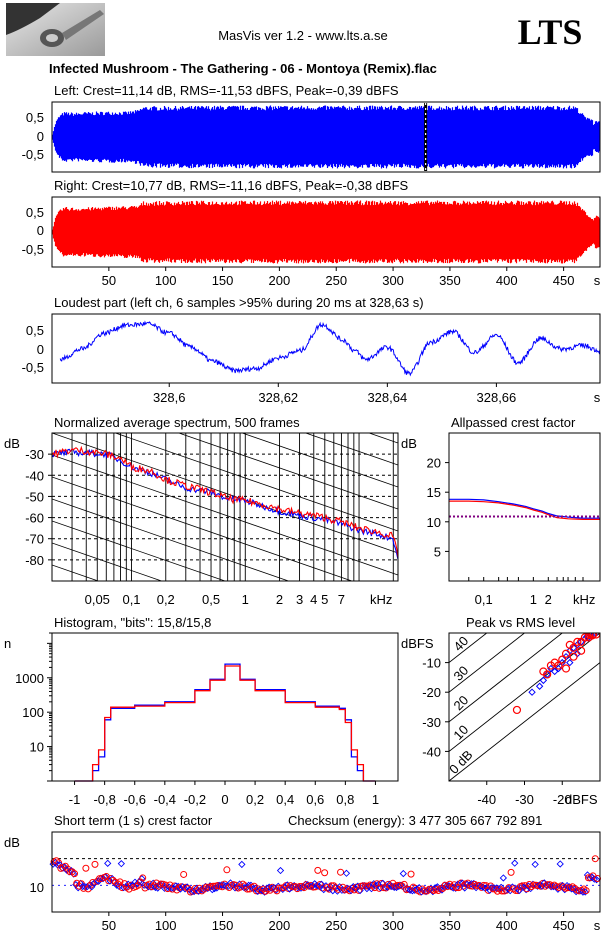 This screenshot has height=946, width=606. What do you see at coordinates (524, 508) in the screenshot?
I see `allpass-path` at bounding box center [524, 508].